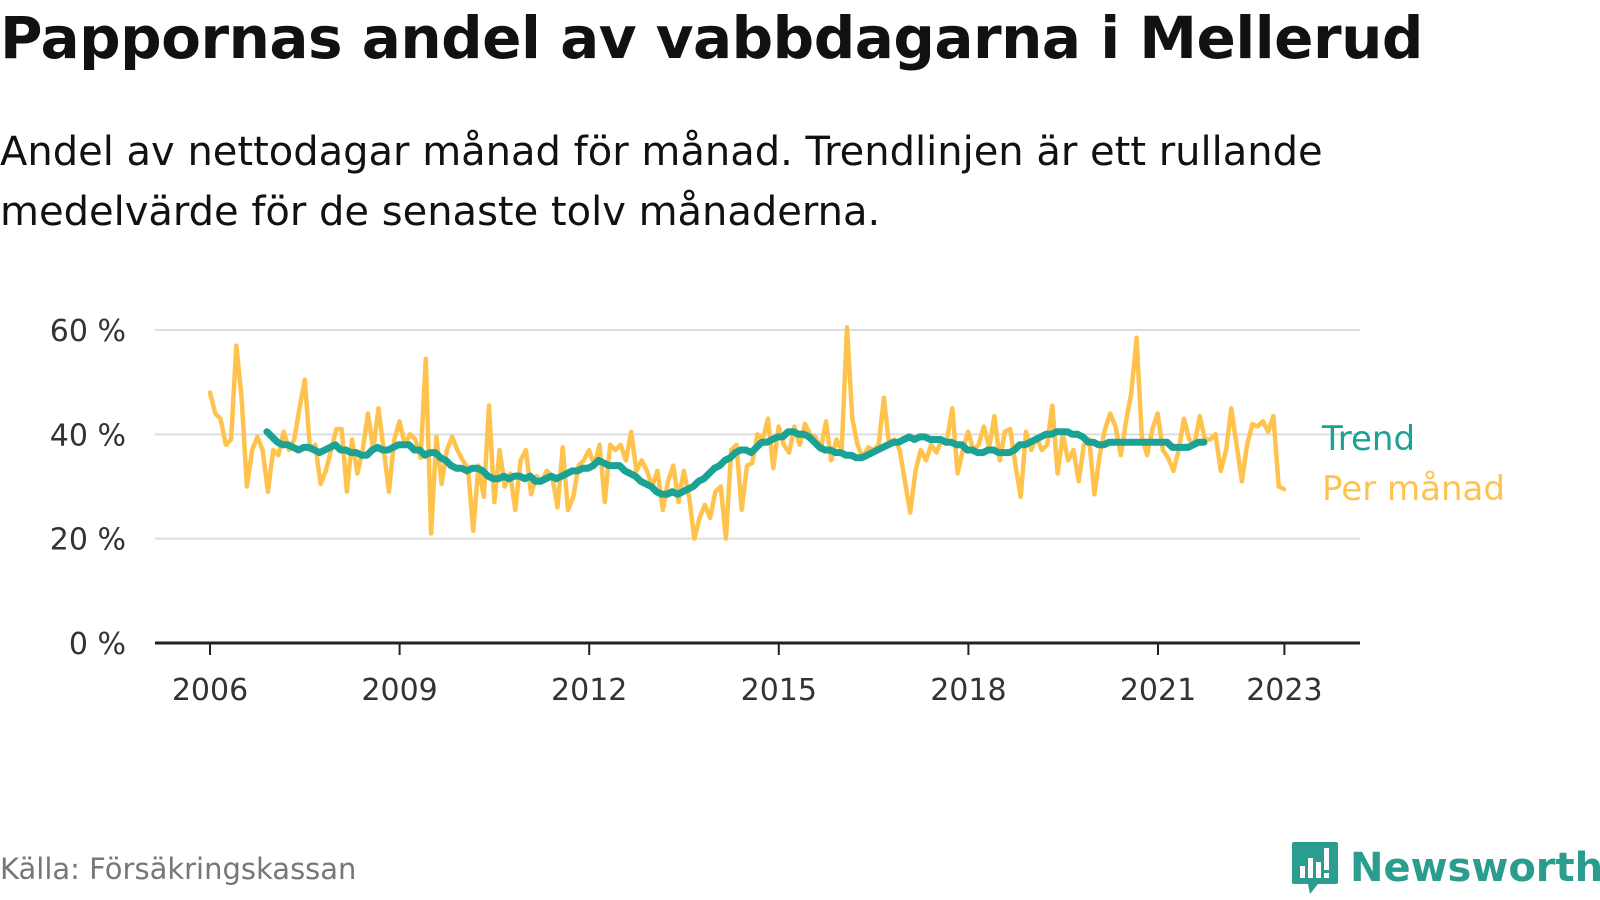  What do you see at coordinates (1475, 868) in the screenshot?
I see `brand-name: Newsworthy` at bounding box center [1475, 868].